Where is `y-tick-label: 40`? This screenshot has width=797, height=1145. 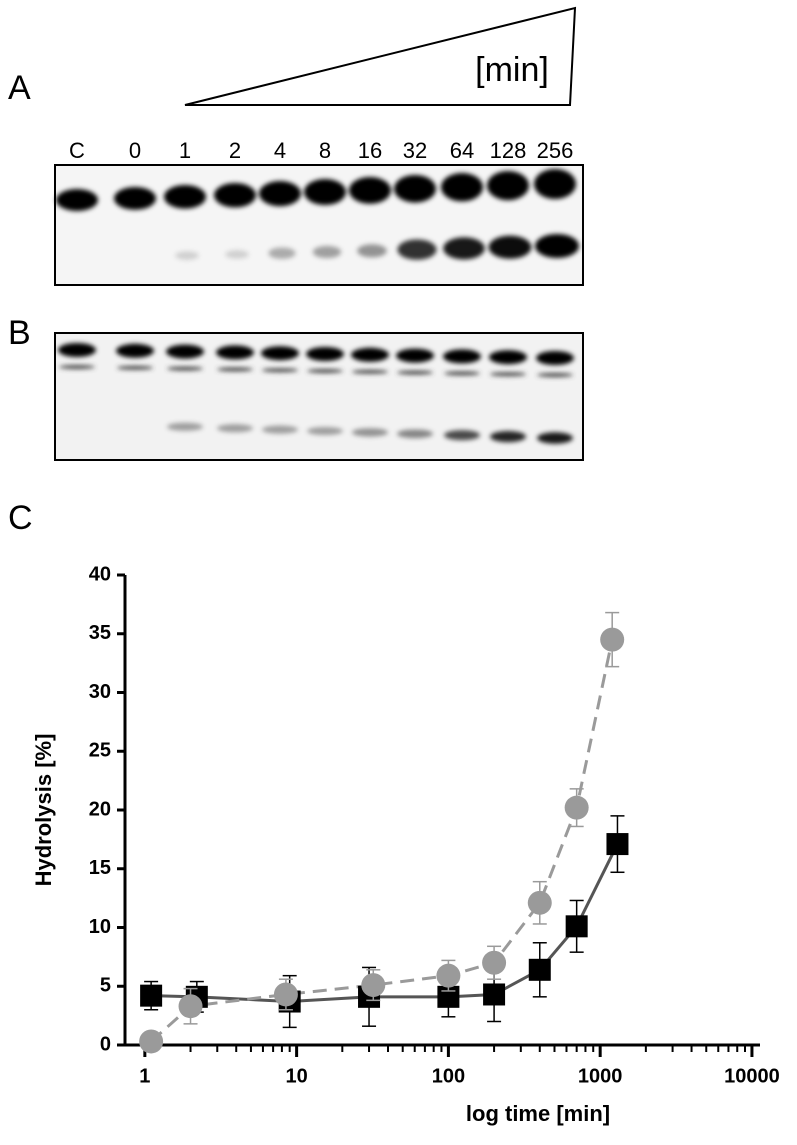
y-tick-label: 40 is located at coordinates (100, 574).